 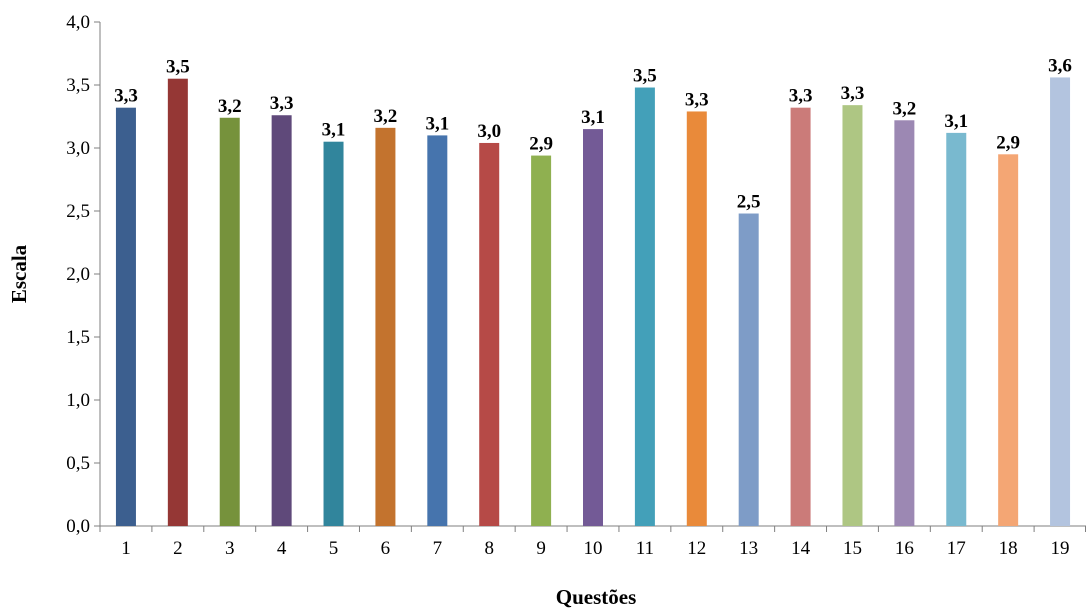 I want to click on data-label-13: 2,5, so click(x=749, y=202).